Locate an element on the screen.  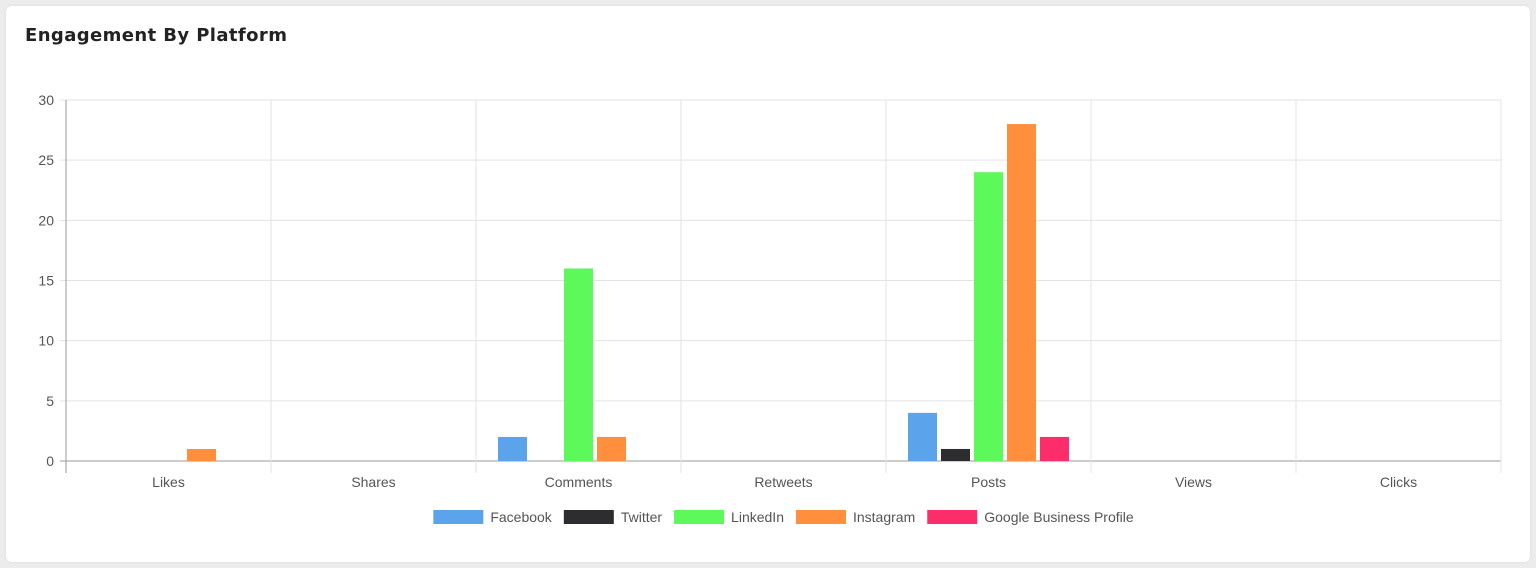
legend-item-facebook: Facebook is located at coordinates (493, 517).